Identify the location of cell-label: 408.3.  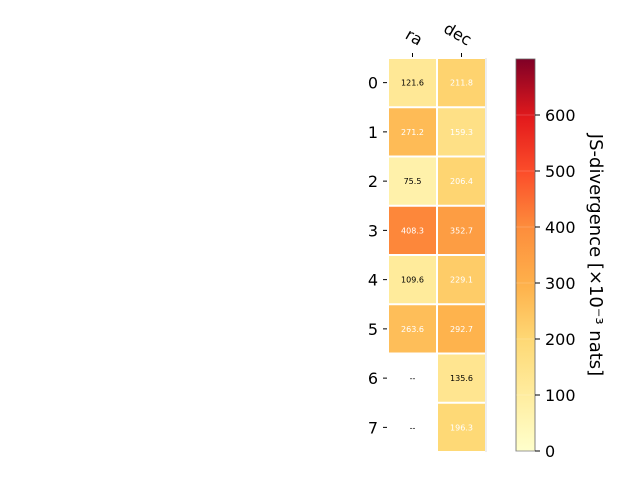
(412, 230).